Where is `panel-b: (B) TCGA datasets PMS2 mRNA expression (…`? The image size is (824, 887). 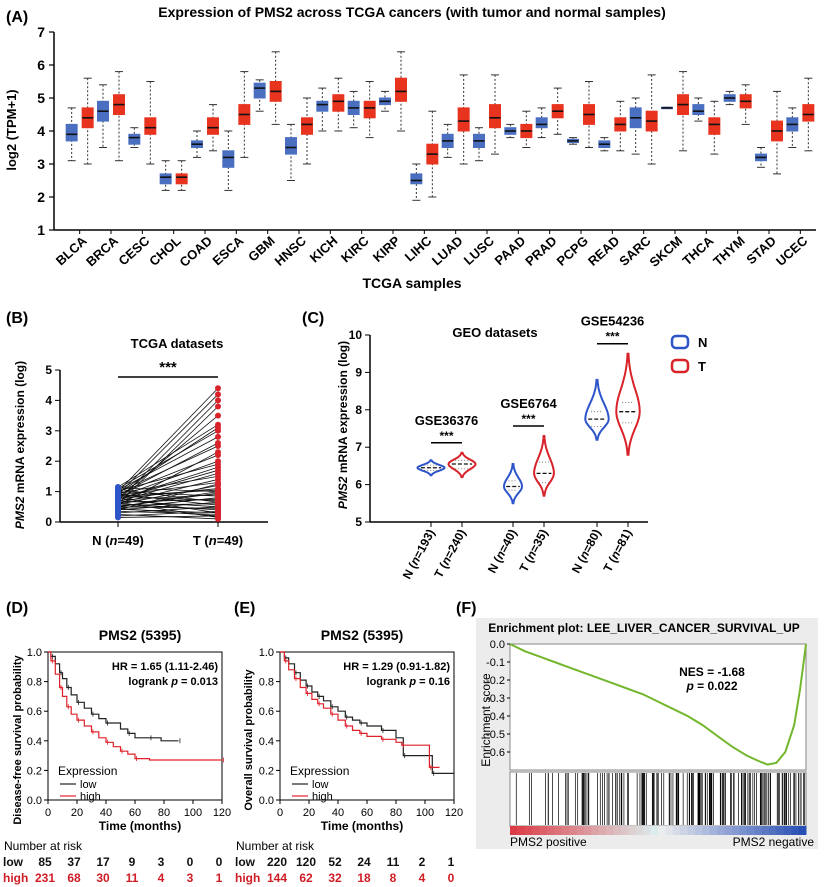
panel-b: (B) TCGA datasets PMS2 mRNA expression (… is located at coordinates (137, 429).